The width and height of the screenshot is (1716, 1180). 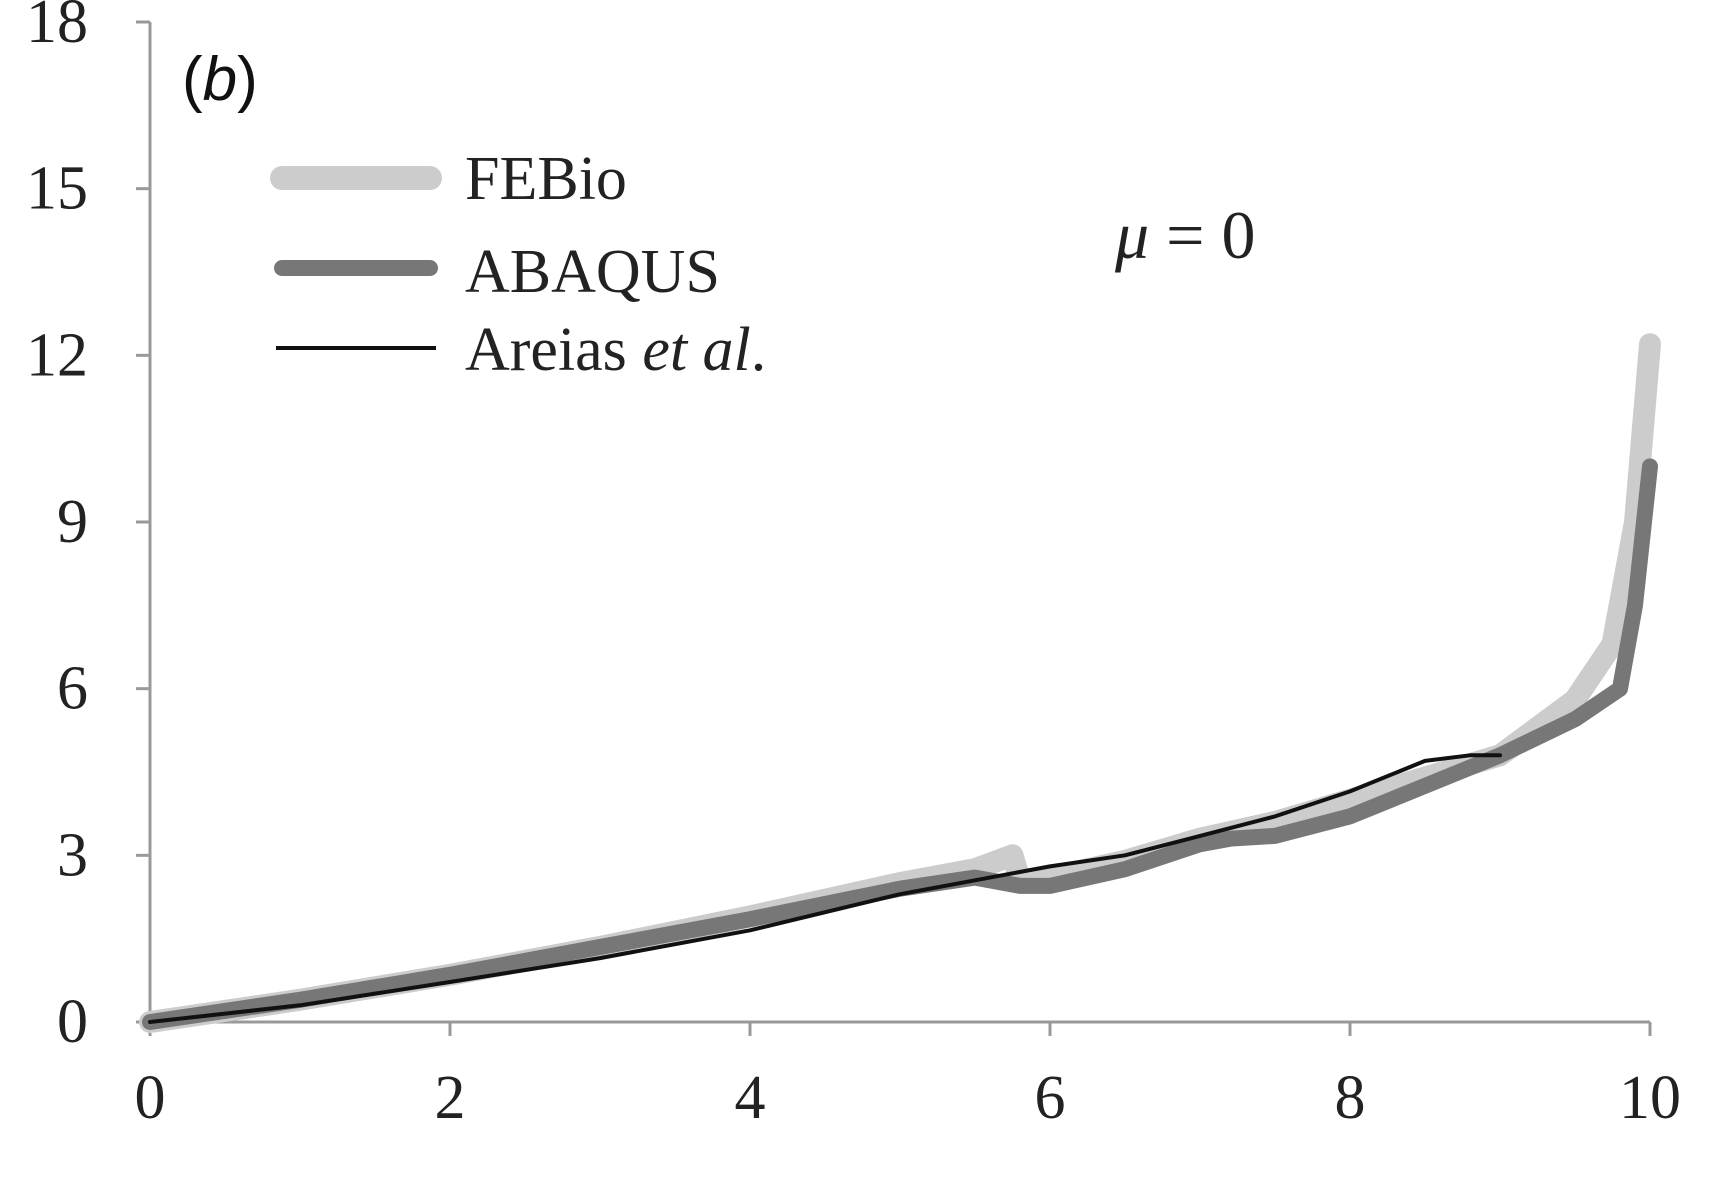 What do you see at coordinates (72, 522) in the screenshot?
I see `y-tick-label: 9` at bounding box center [72, 522].